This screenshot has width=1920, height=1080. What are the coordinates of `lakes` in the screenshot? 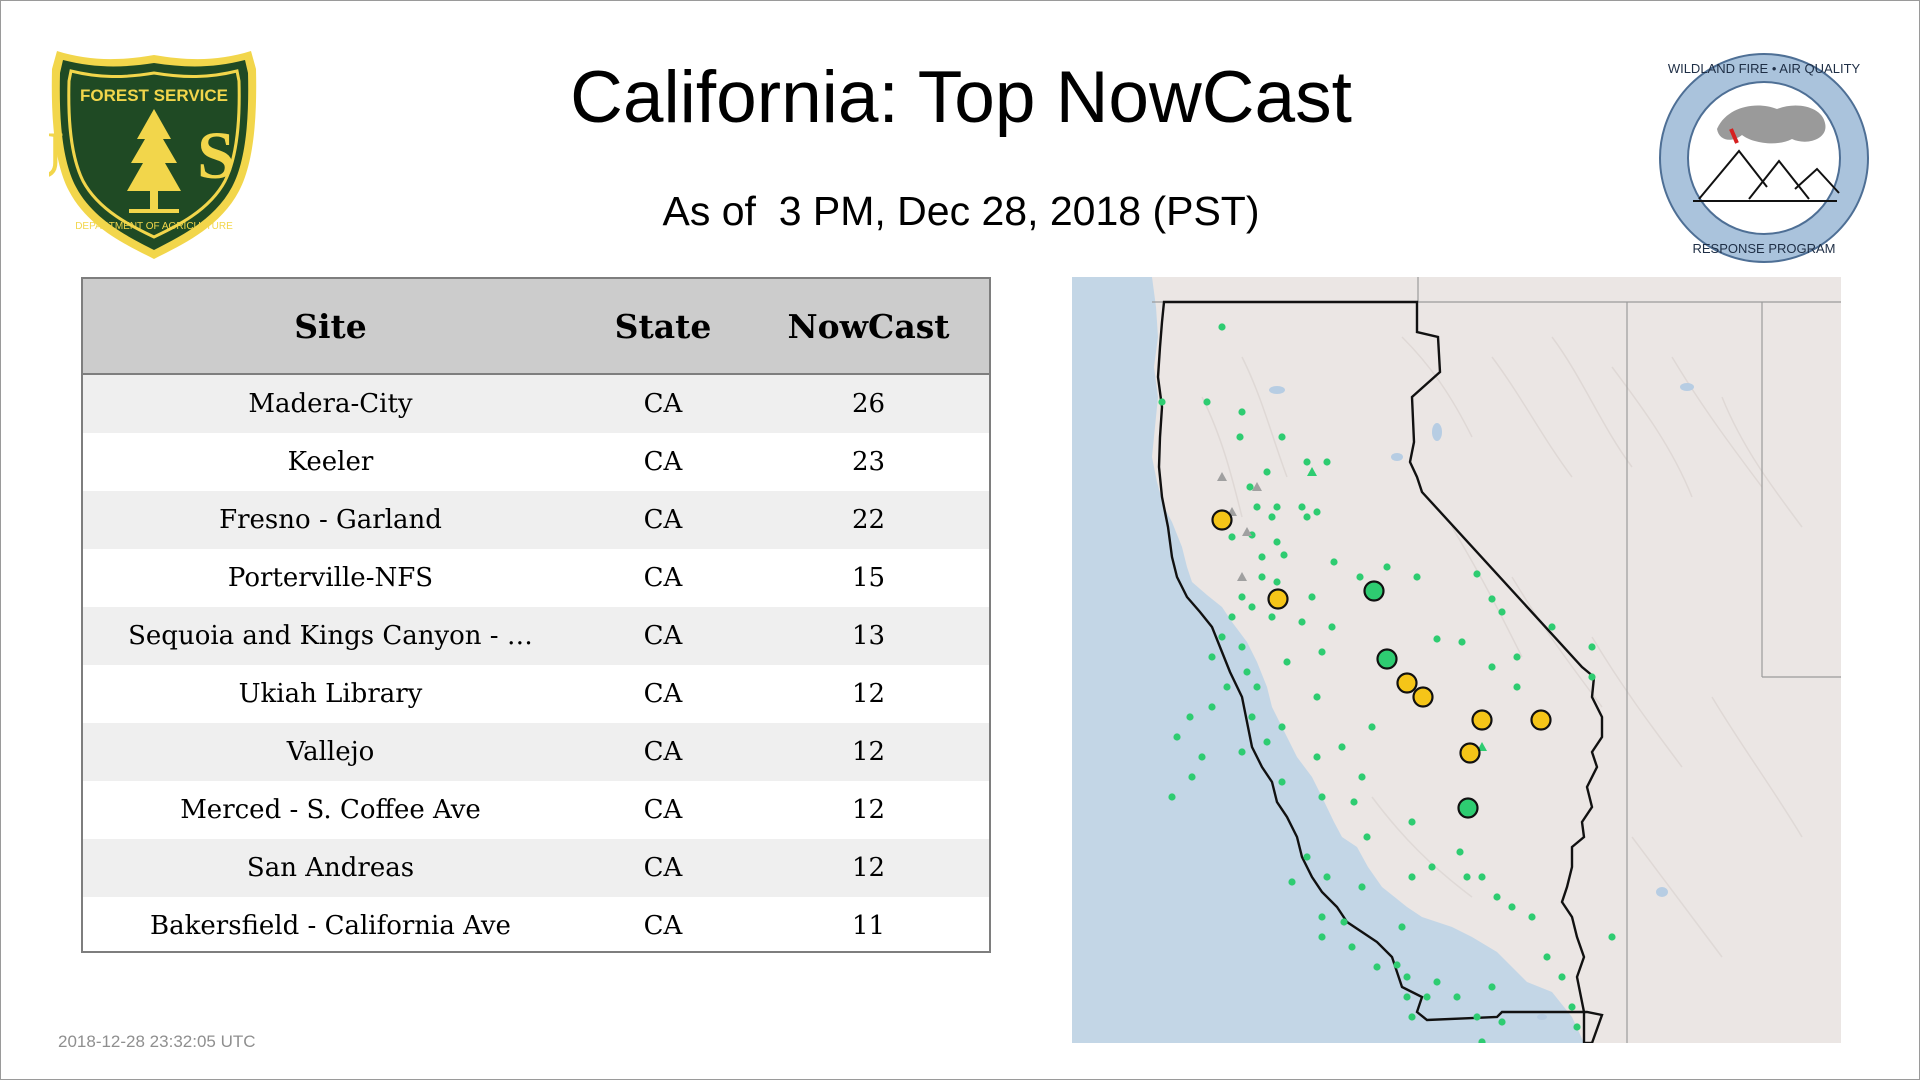 It's located at (1481, 701).